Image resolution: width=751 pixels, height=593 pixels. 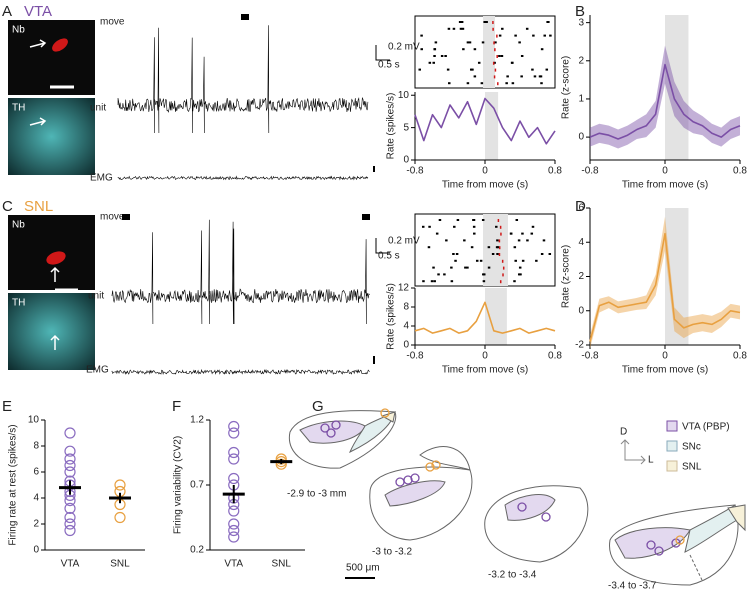 What do you see at coordinates (38, 206) in the screenshot?
I see `region-title: SNL` at bounding box center [38, 206].